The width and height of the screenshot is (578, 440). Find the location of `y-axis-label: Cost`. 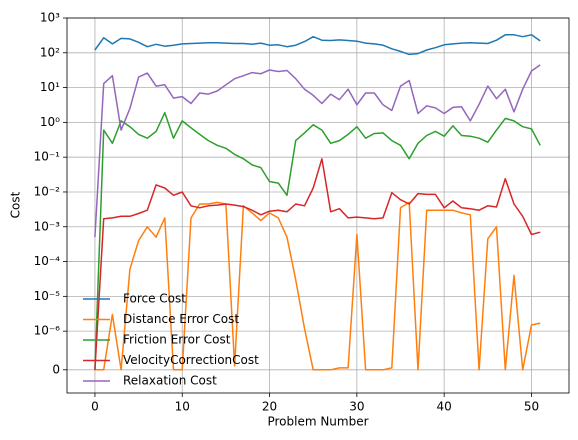

y-axis-label: Cost is located at coordinates (16, 204).